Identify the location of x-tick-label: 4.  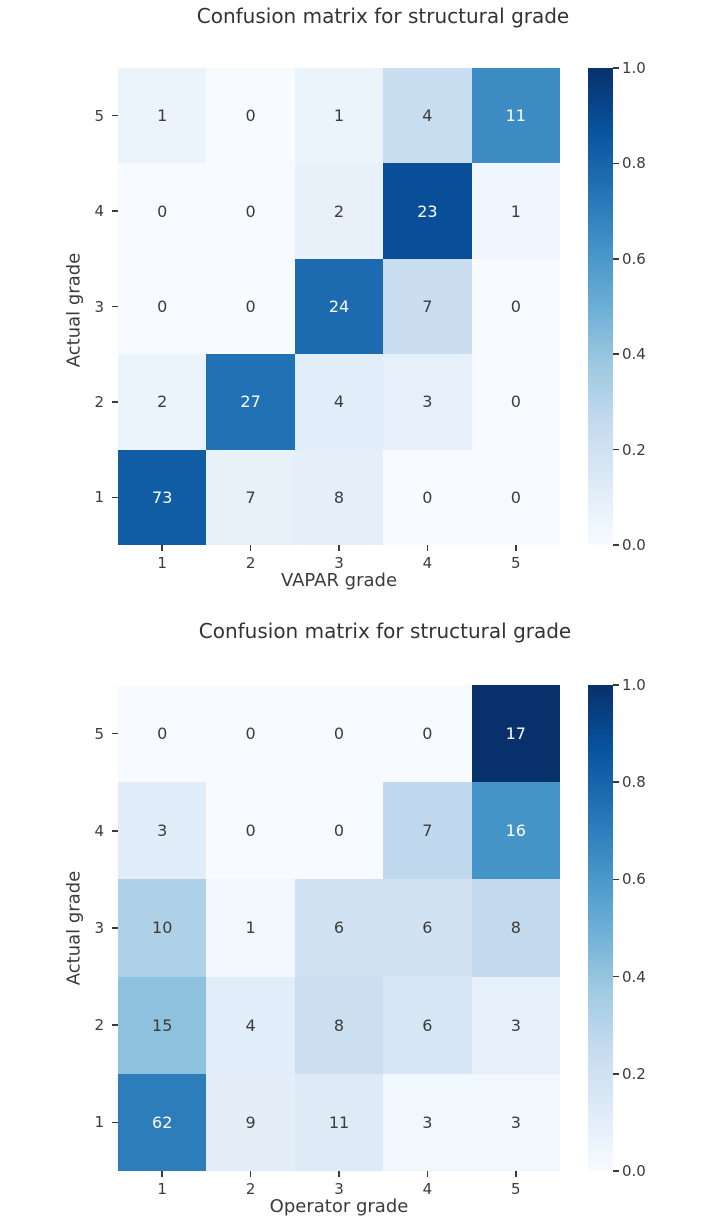
(427, 563).